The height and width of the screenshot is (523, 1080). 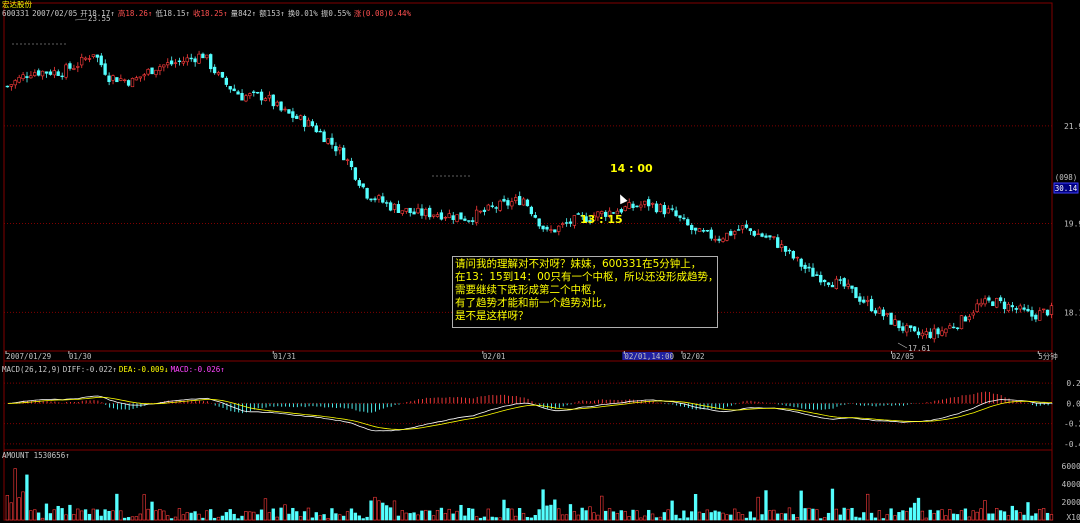 I want to click on price-low-pointer, so click(x=902, y=345).